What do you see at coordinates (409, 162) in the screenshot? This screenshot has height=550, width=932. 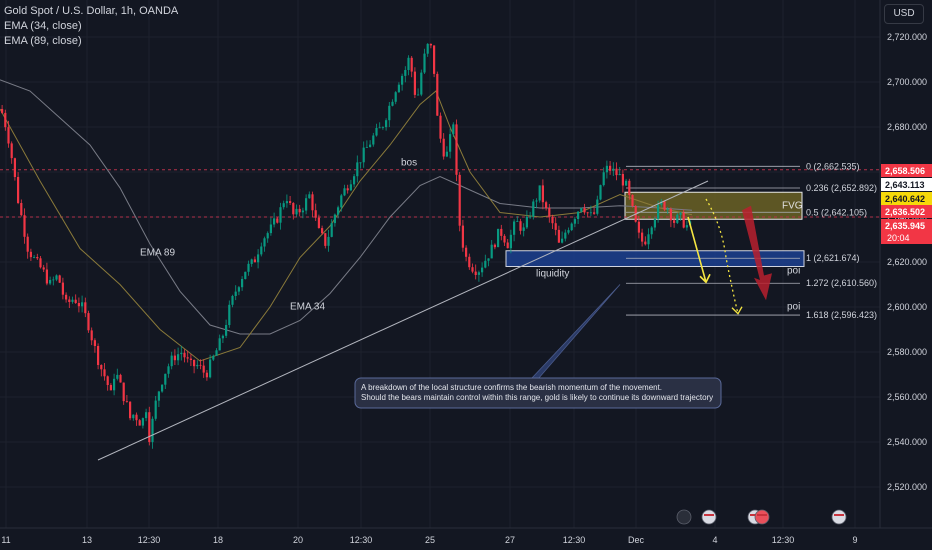 I see `annotation-0: bos` at bounding box center [409, 162].